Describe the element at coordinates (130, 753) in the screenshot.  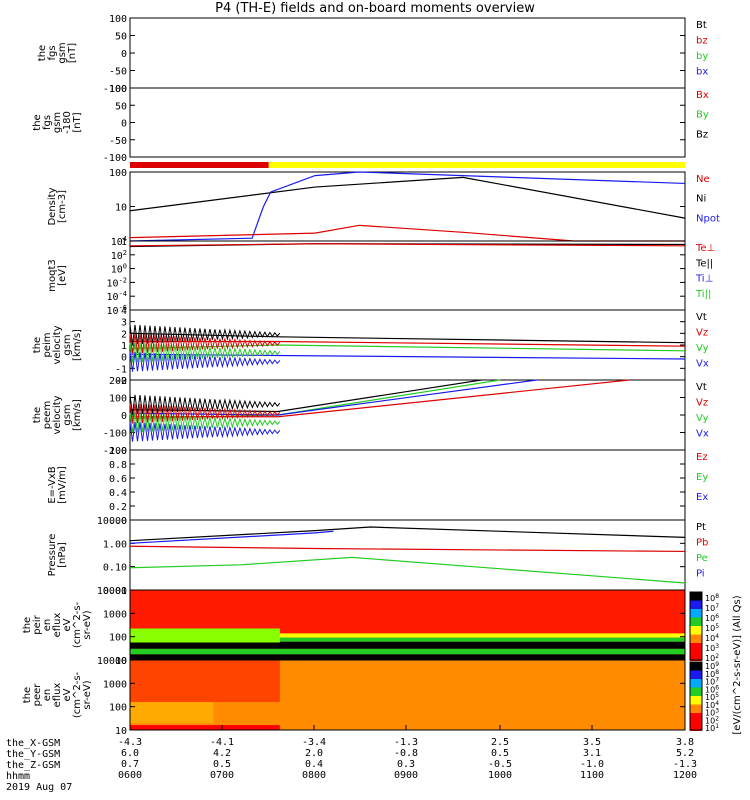
I see `xtick-label: 6.0` at that location.